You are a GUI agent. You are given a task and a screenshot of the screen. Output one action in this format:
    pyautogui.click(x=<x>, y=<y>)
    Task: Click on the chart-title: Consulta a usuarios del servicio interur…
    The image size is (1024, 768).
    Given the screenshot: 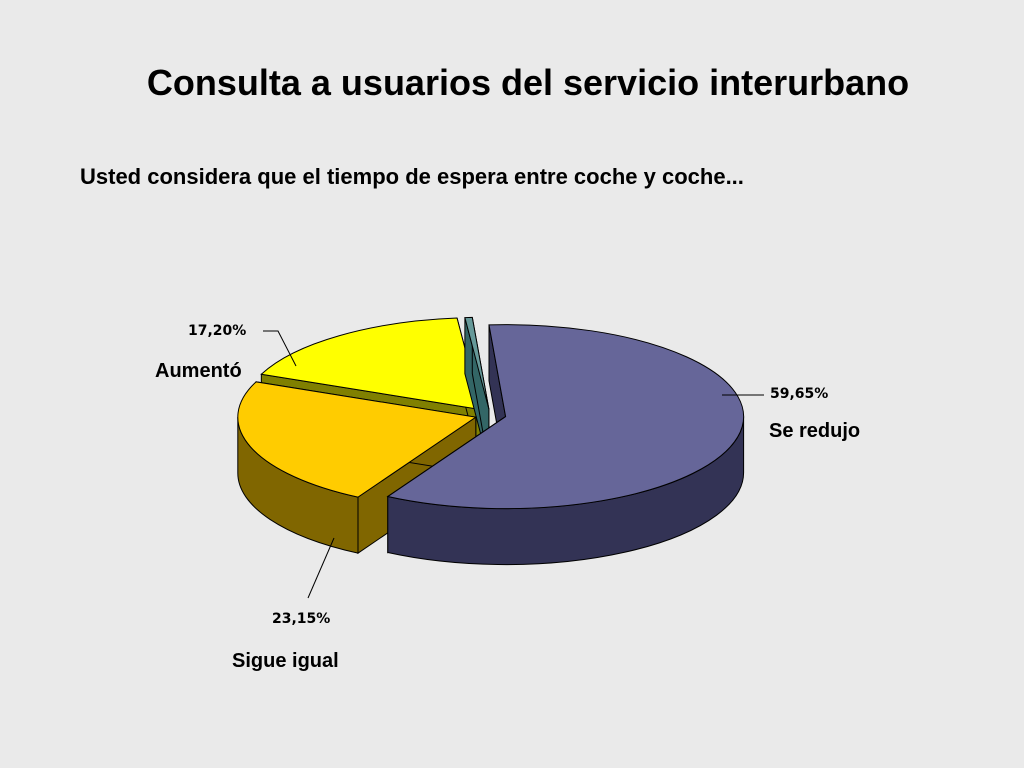 What is the action you would take?
    pyautogui.click(x=528, y=82)
    